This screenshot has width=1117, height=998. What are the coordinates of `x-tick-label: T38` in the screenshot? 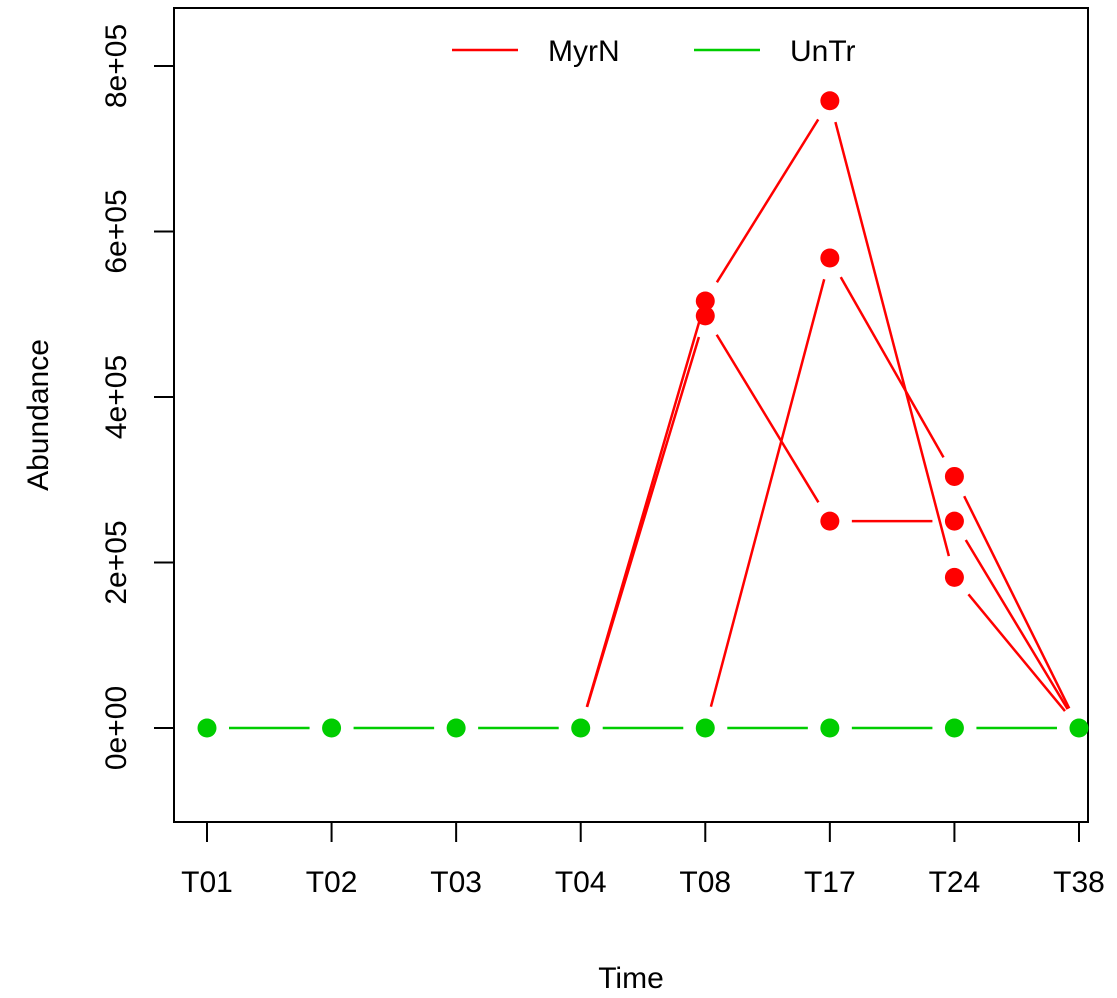 It's located at (1079, 882).